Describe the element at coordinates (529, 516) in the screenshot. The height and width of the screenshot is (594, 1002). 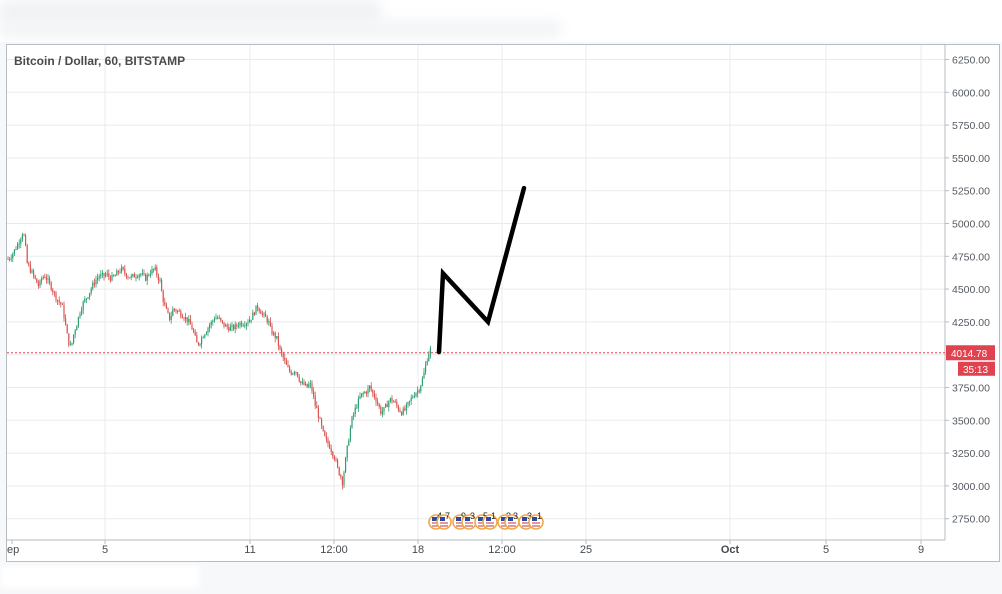
I see `event-count: 3` at that location.